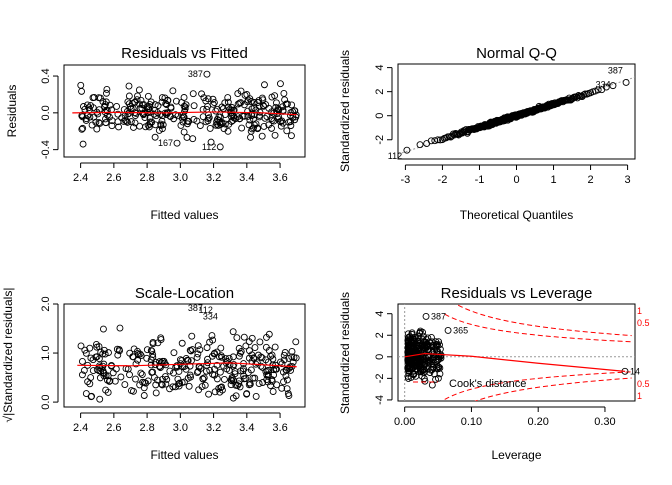  Describe the element at coordinates (615, 71) in the screenshot. I see `point-label: 387` at that location.